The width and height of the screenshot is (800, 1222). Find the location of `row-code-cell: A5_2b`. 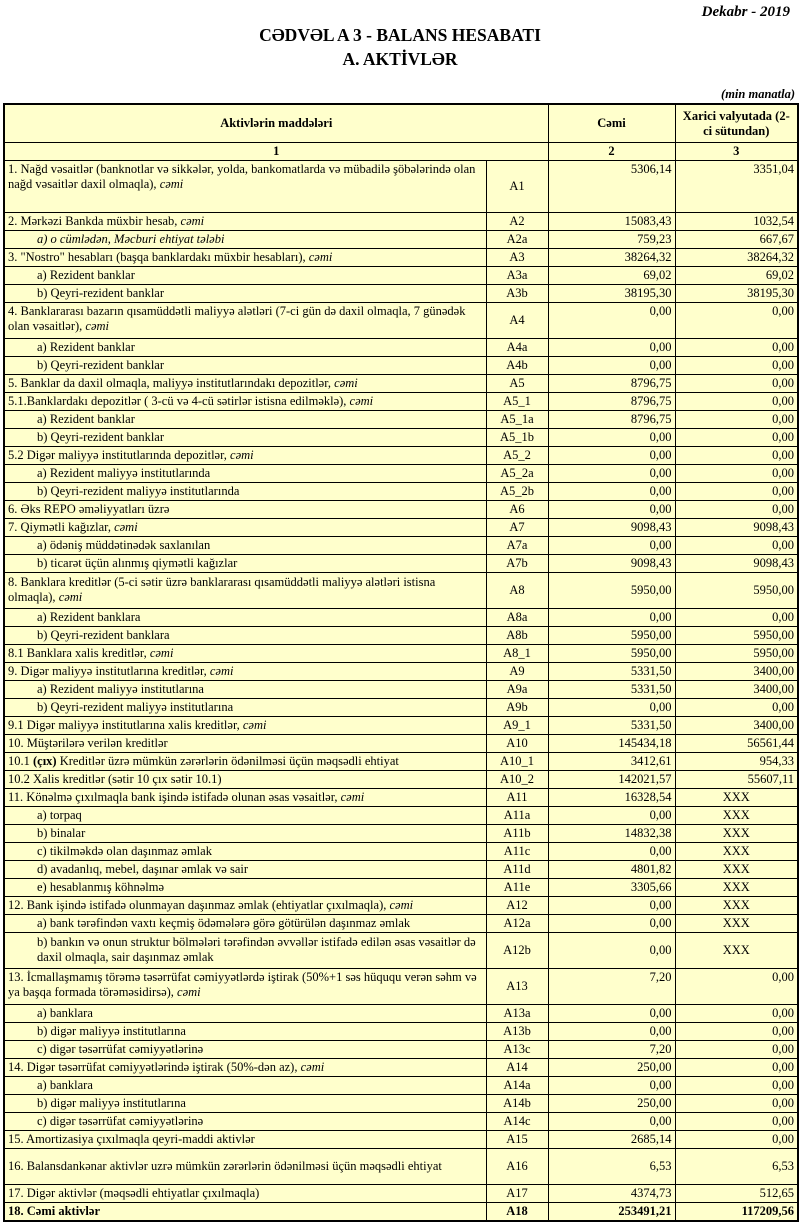

row-code-cell: A5_2b is located at coordinates (517, 491).